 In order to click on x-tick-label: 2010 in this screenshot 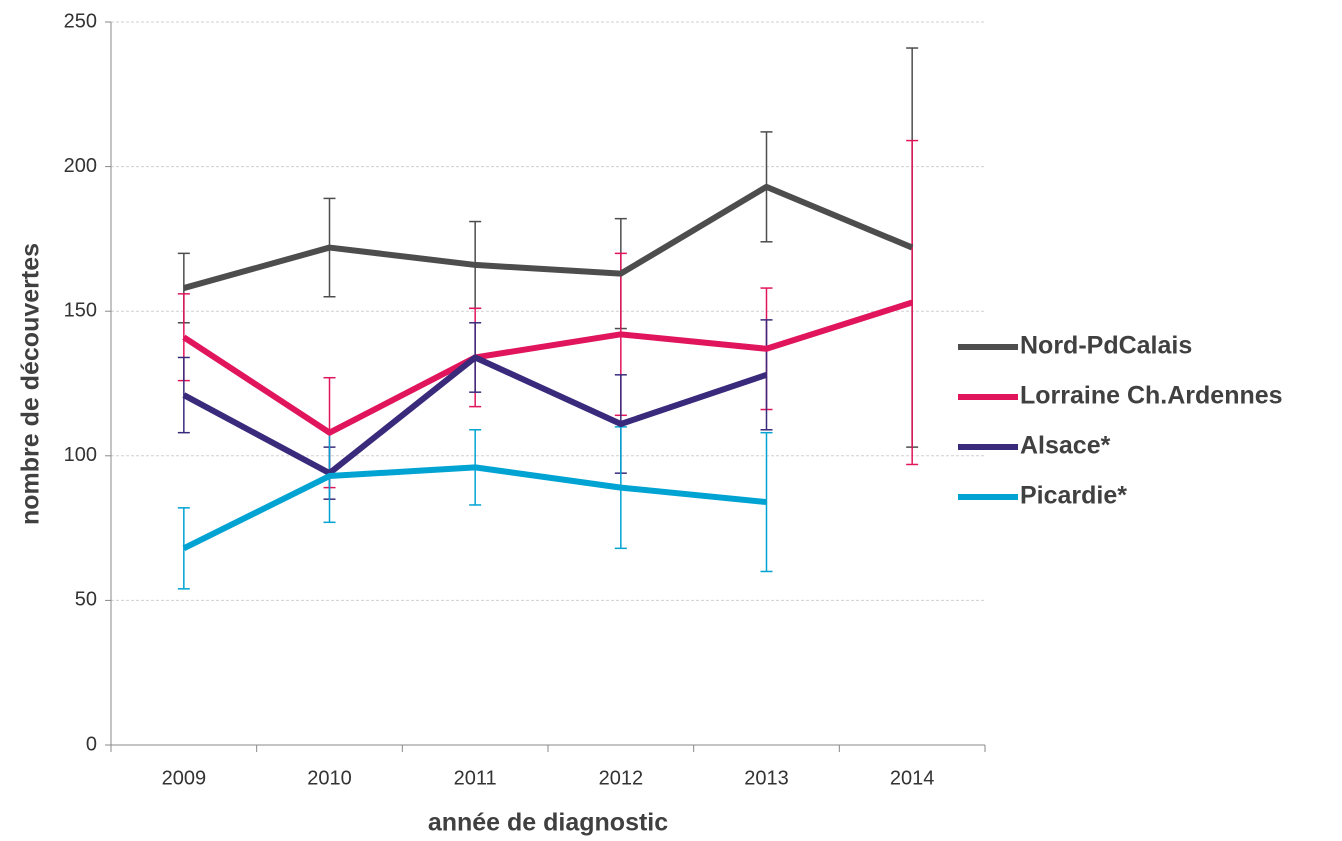, I will do `click(329, 778)`.